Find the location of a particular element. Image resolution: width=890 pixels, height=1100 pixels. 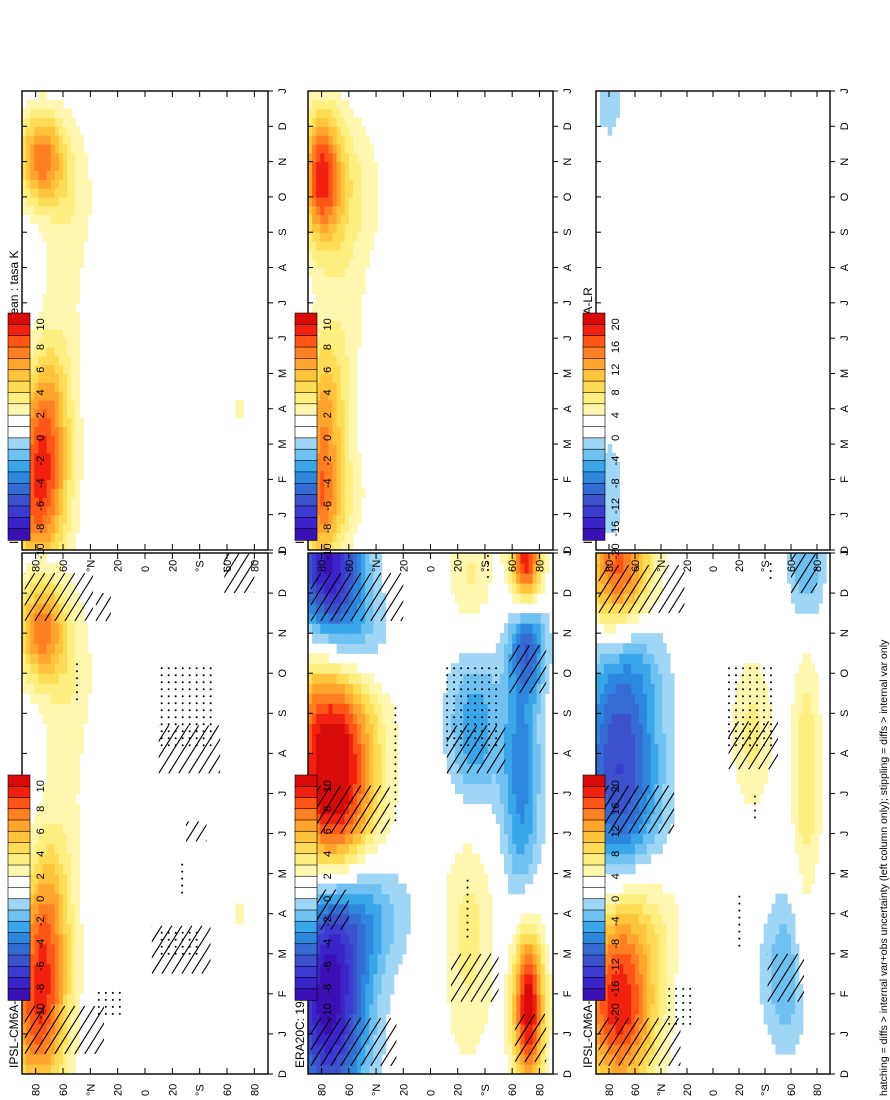

colorbar-label: -16 is located at coordinates (616, 529).